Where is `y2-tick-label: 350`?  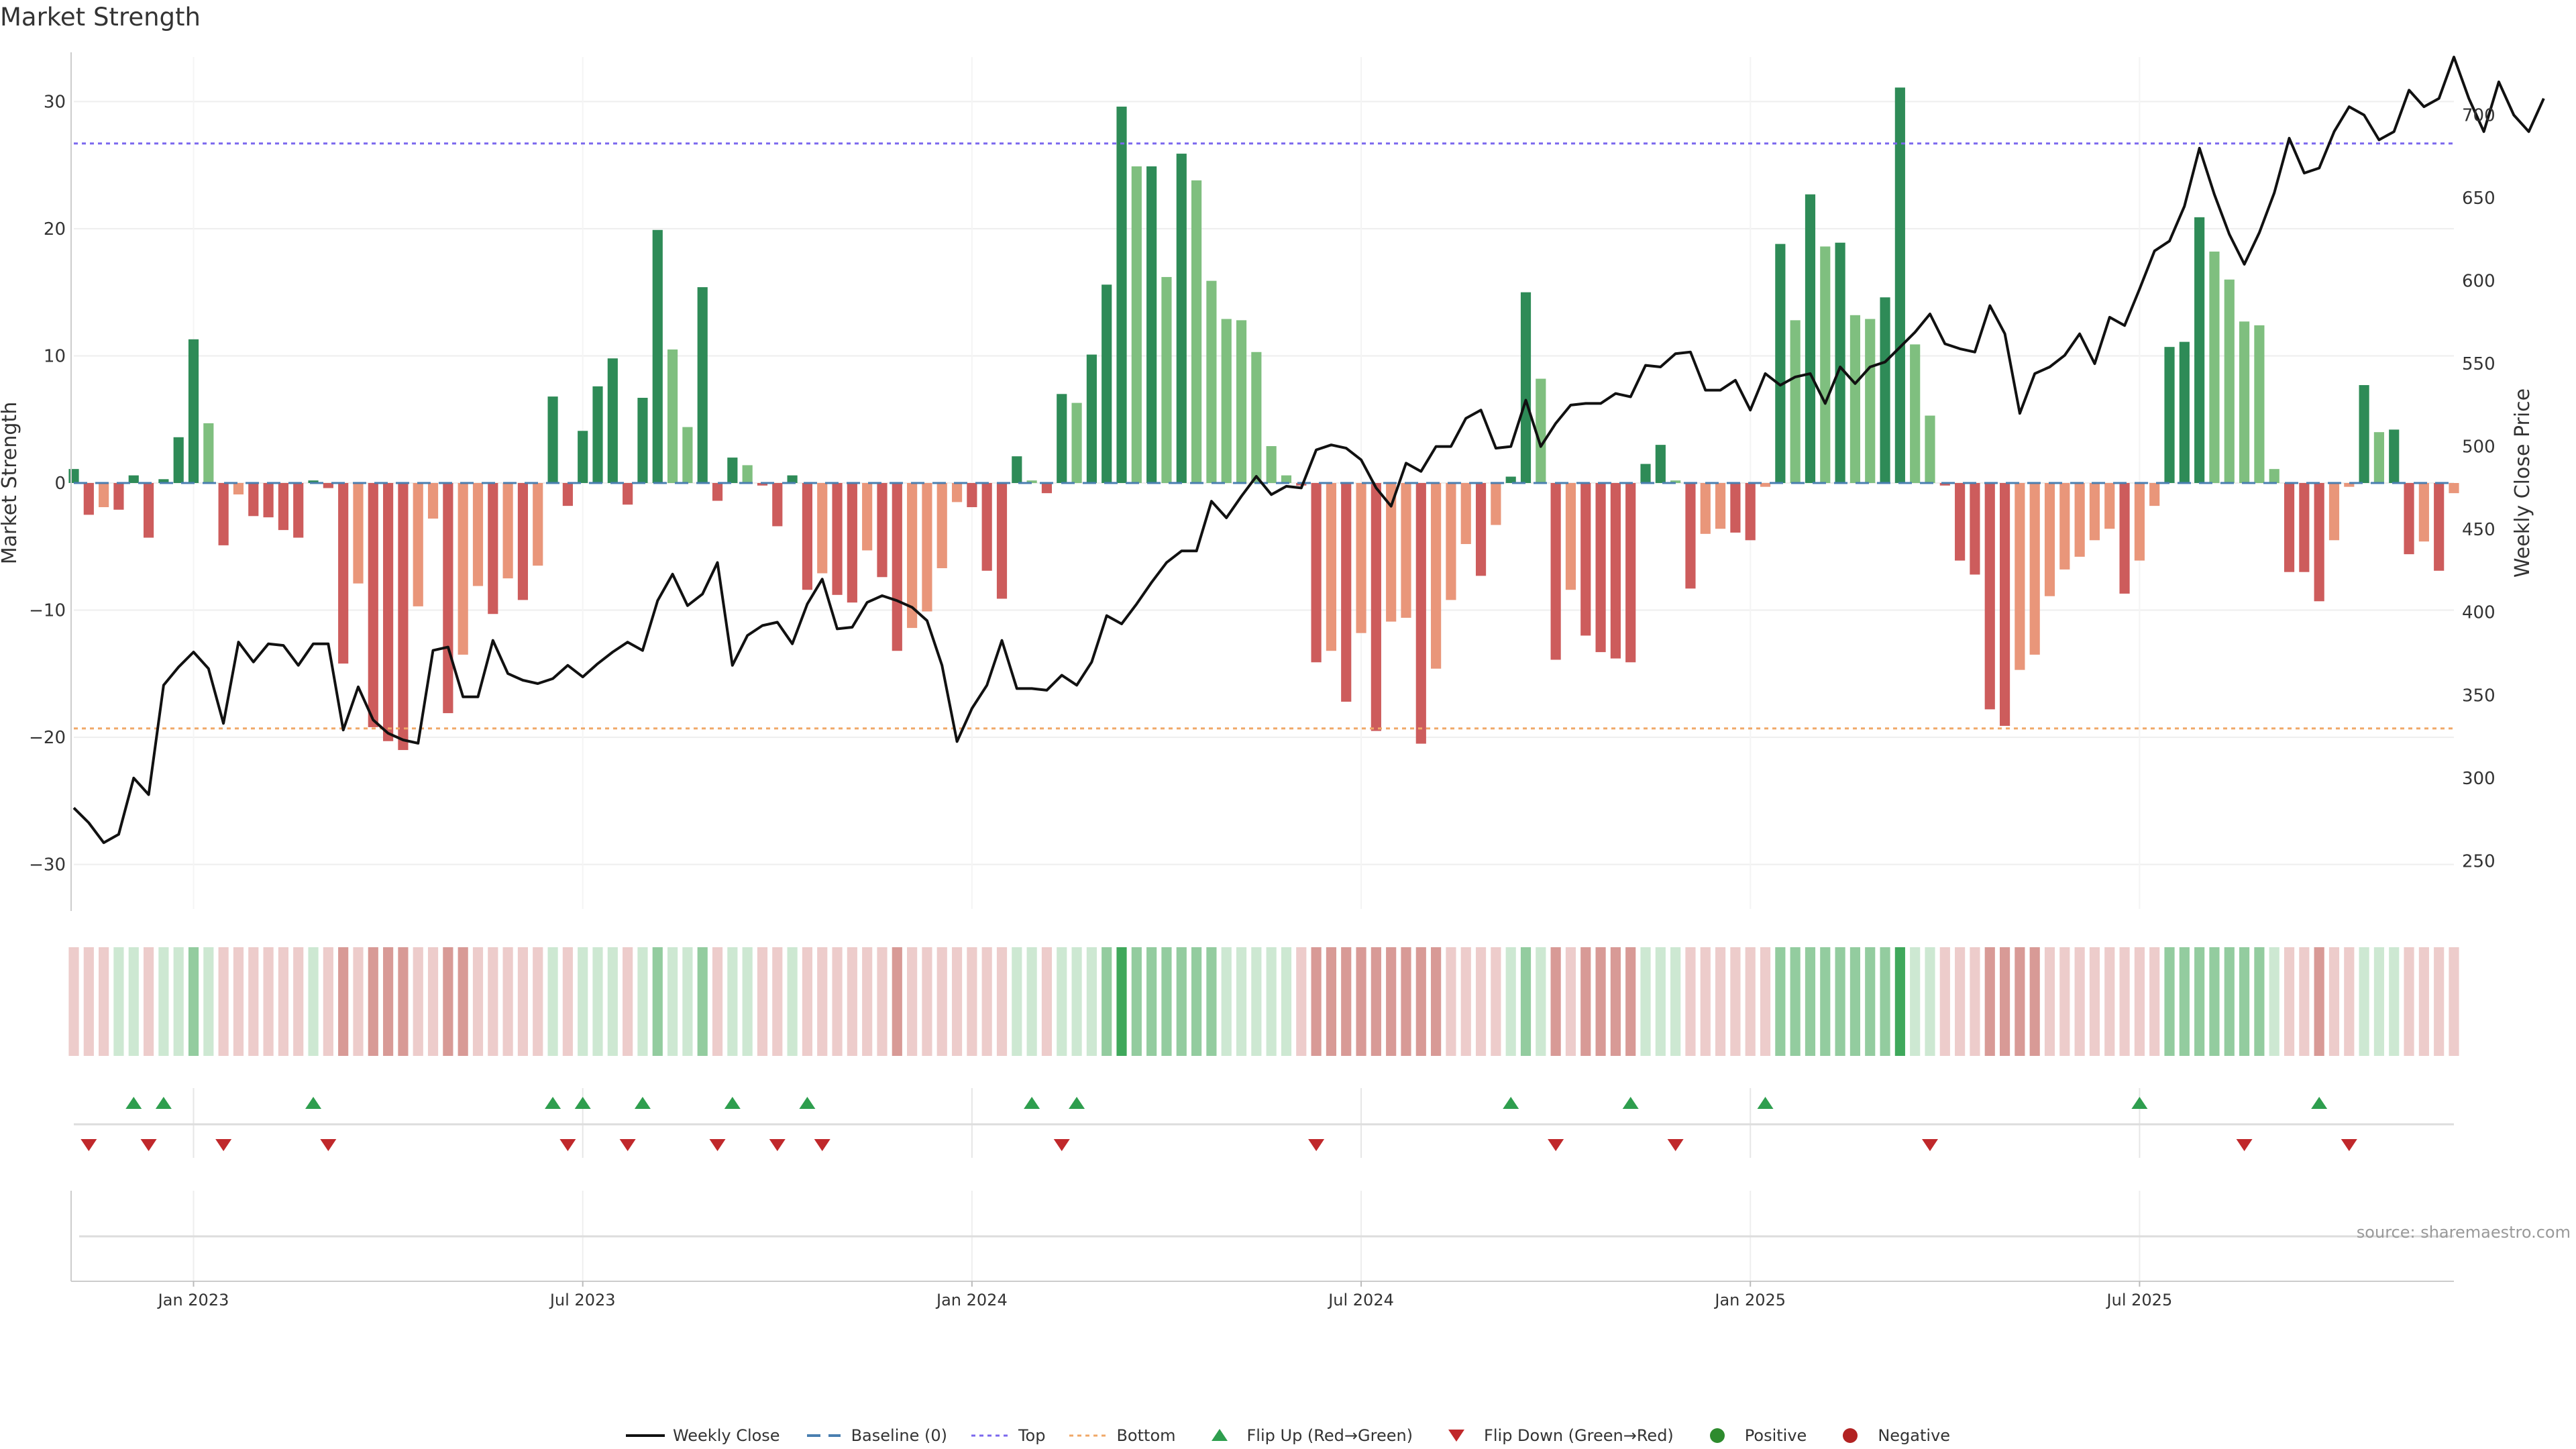 y2-tick-label: 350 is located at coordinates (2479, 696).